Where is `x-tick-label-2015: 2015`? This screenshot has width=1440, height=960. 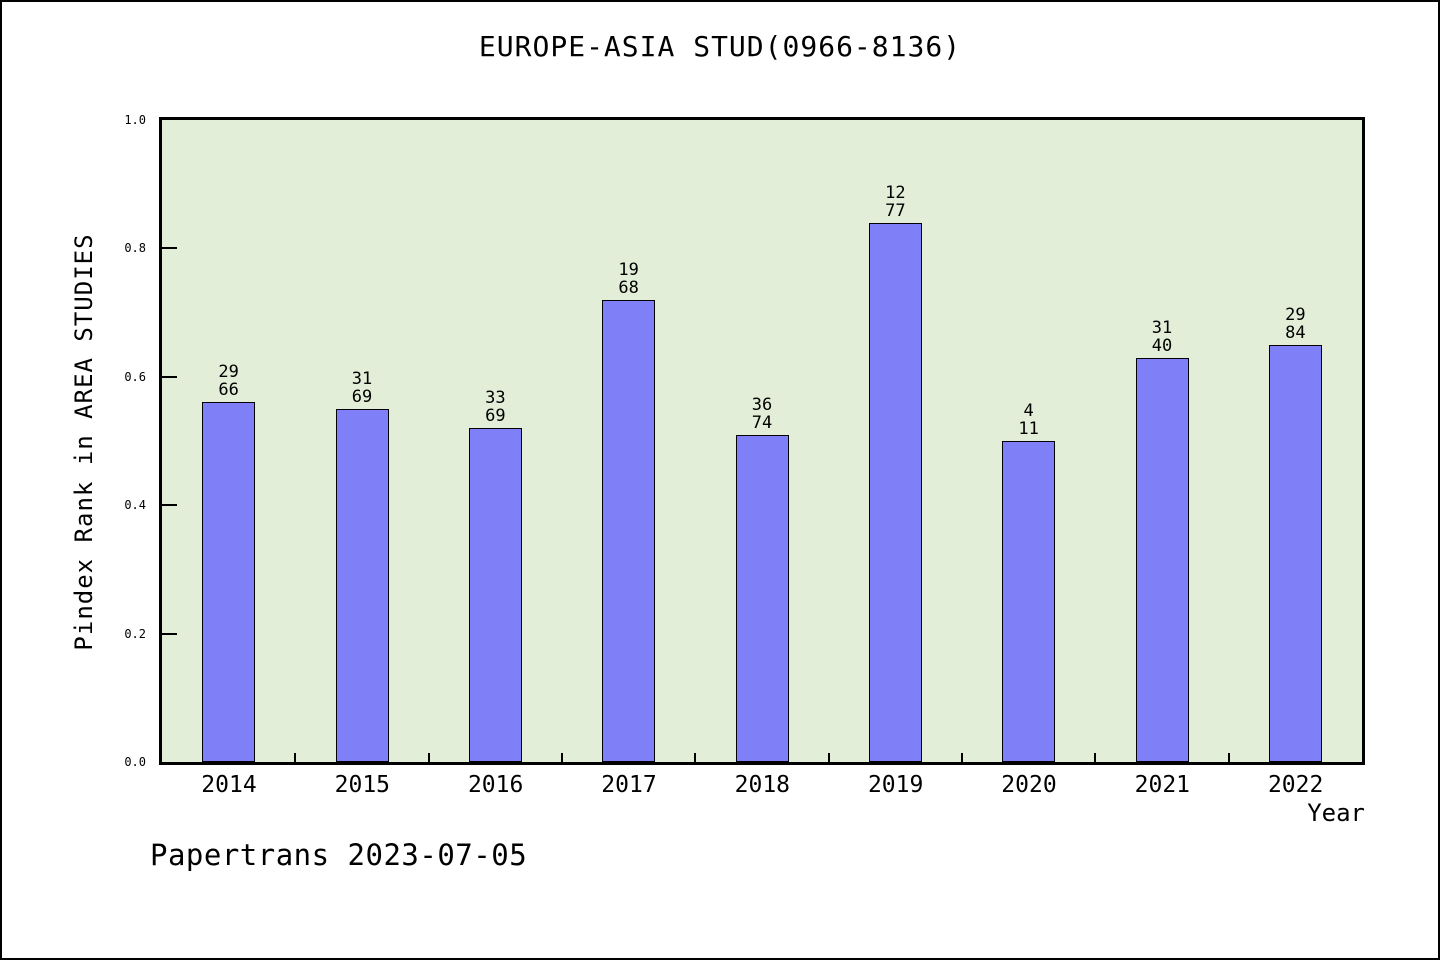 x-tick-label-2015: 2015 is located at coordinates (362, 785).